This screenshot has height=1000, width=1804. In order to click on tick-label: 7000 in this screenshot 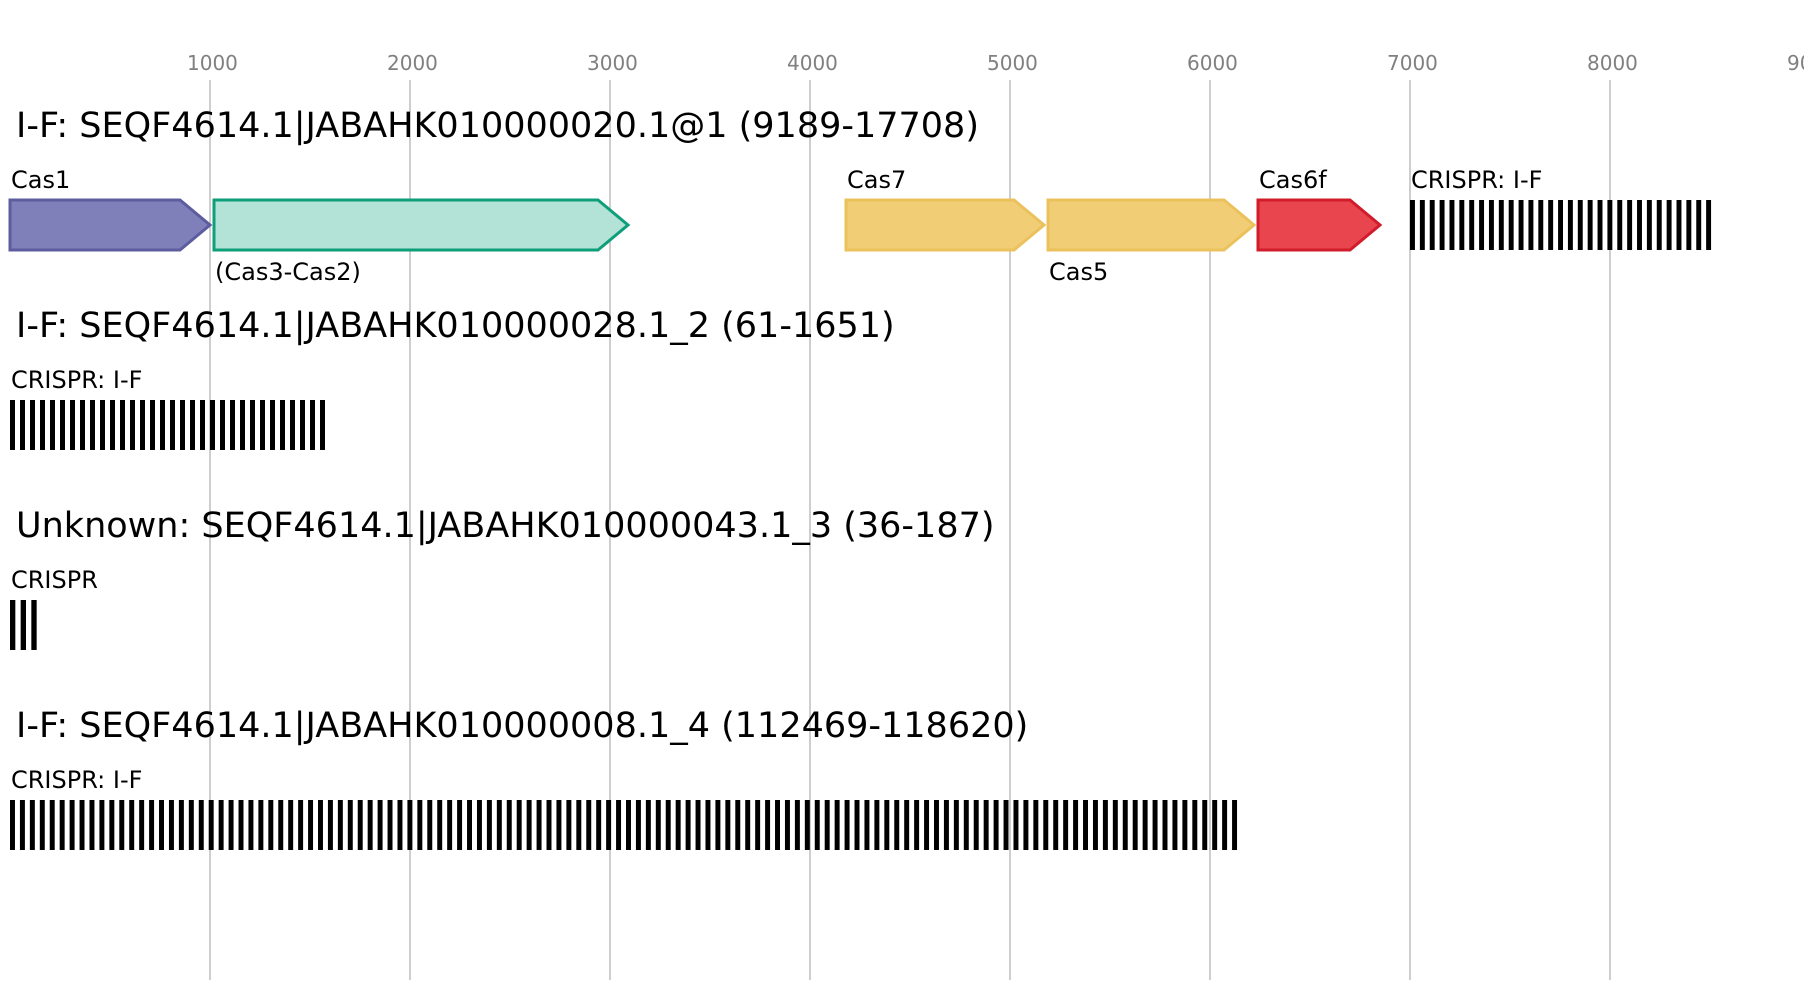, I will do `click(1412, 63)`.